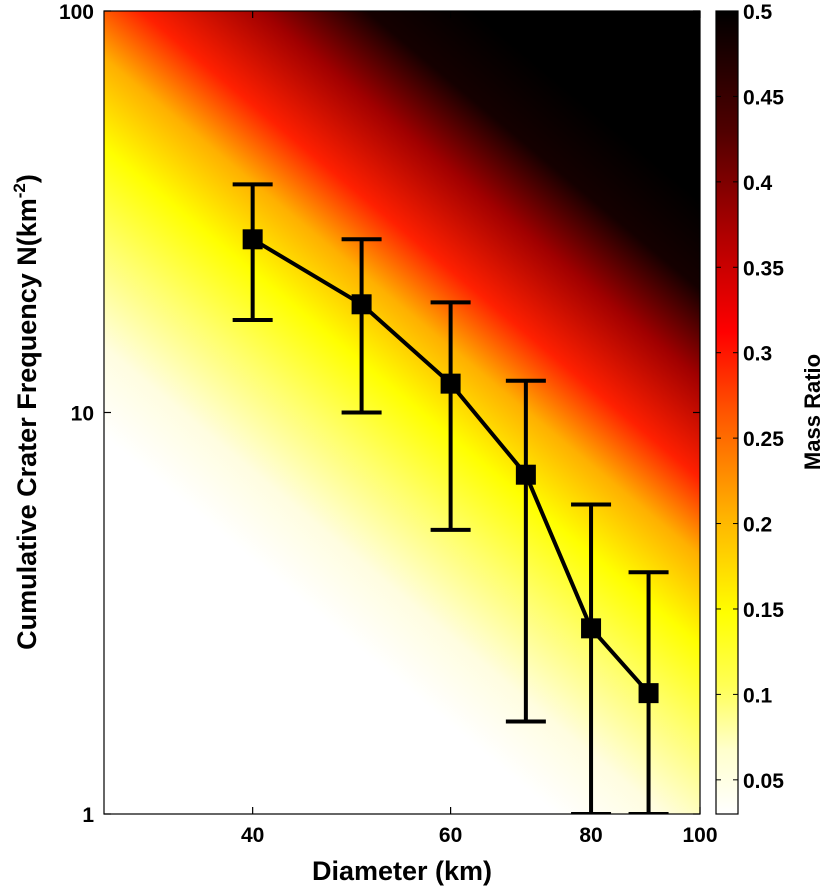  I want to click on colorbar-tick-label: 0.45, so click(763, 97).